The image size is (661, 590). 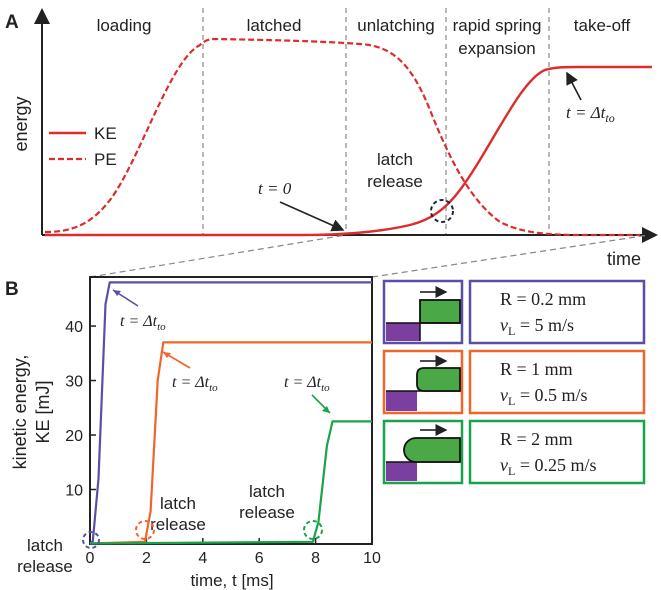 What do you see at coordinates (12, 22) in the screenshot?
I see `panel-a-letter: A` at bounding box center [12, 22].